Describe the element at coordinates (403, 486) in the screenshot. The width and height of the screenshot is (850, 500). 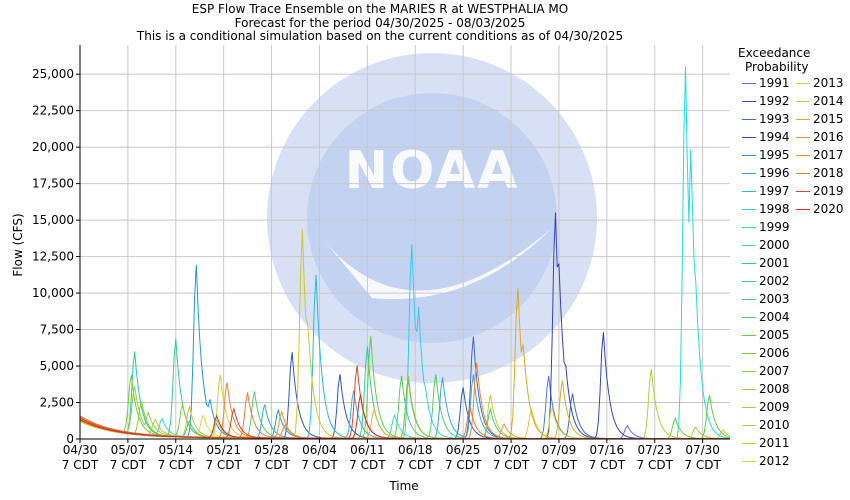
I see `x-axis-label: Time` at that location.